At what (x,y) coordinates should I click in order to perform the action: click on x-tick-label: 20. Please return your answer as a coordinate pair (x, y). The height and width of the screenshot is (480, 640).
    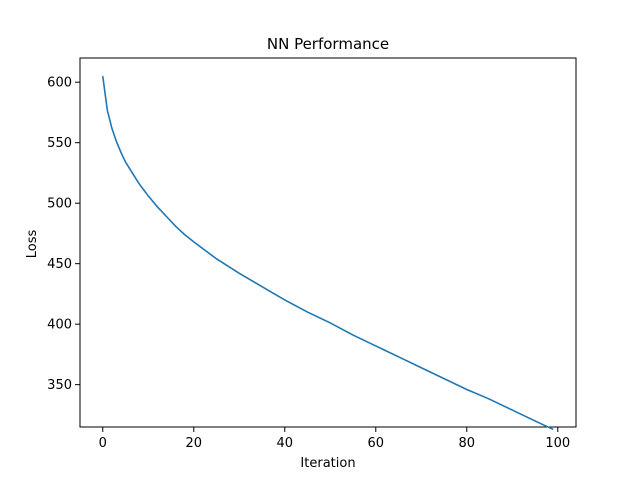
    Looking at the image, I should click on (193, 443).